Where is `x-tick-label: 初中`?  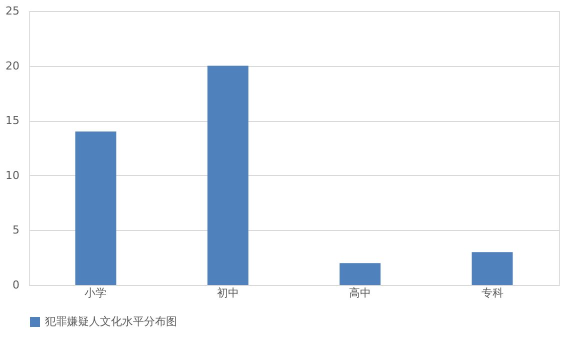 x-tick-label: 初中 is located at coordinates (227, 293).